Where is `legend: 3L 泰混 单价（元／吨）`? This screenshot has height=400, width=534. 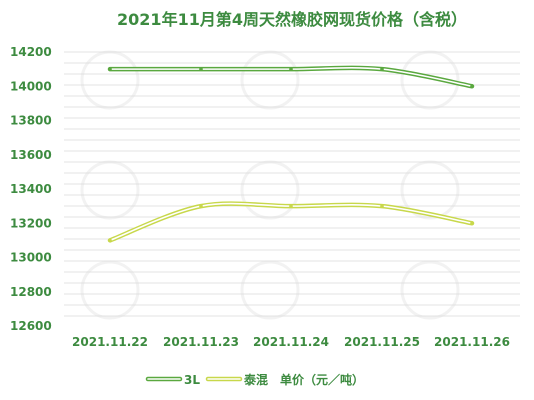
legend: 3L 泰混 单价（元／吨） is located at coordinates (254, 379).